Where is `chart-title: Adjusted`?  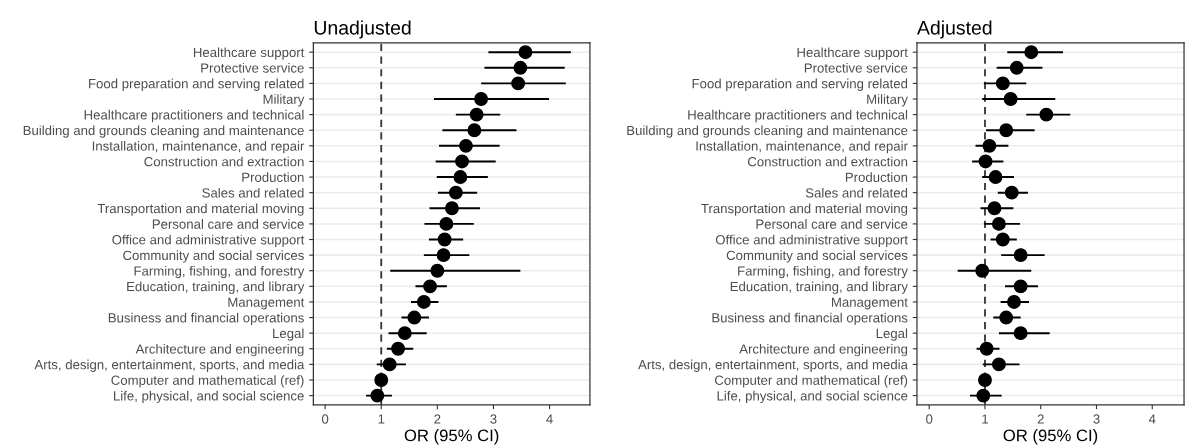
chart-title: Adjusted is located at coordinates (954, 29).